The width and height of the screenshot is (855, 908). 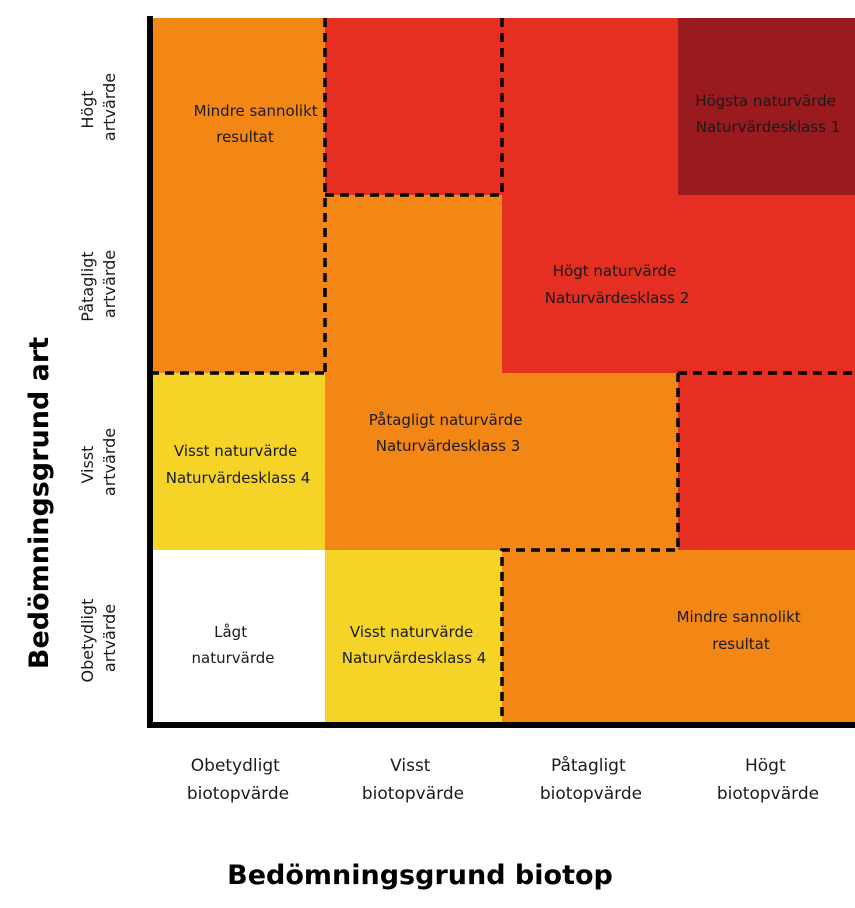 I want to click on label-less-likely-bottom-line2: resultat, so click(x=741, y=644).